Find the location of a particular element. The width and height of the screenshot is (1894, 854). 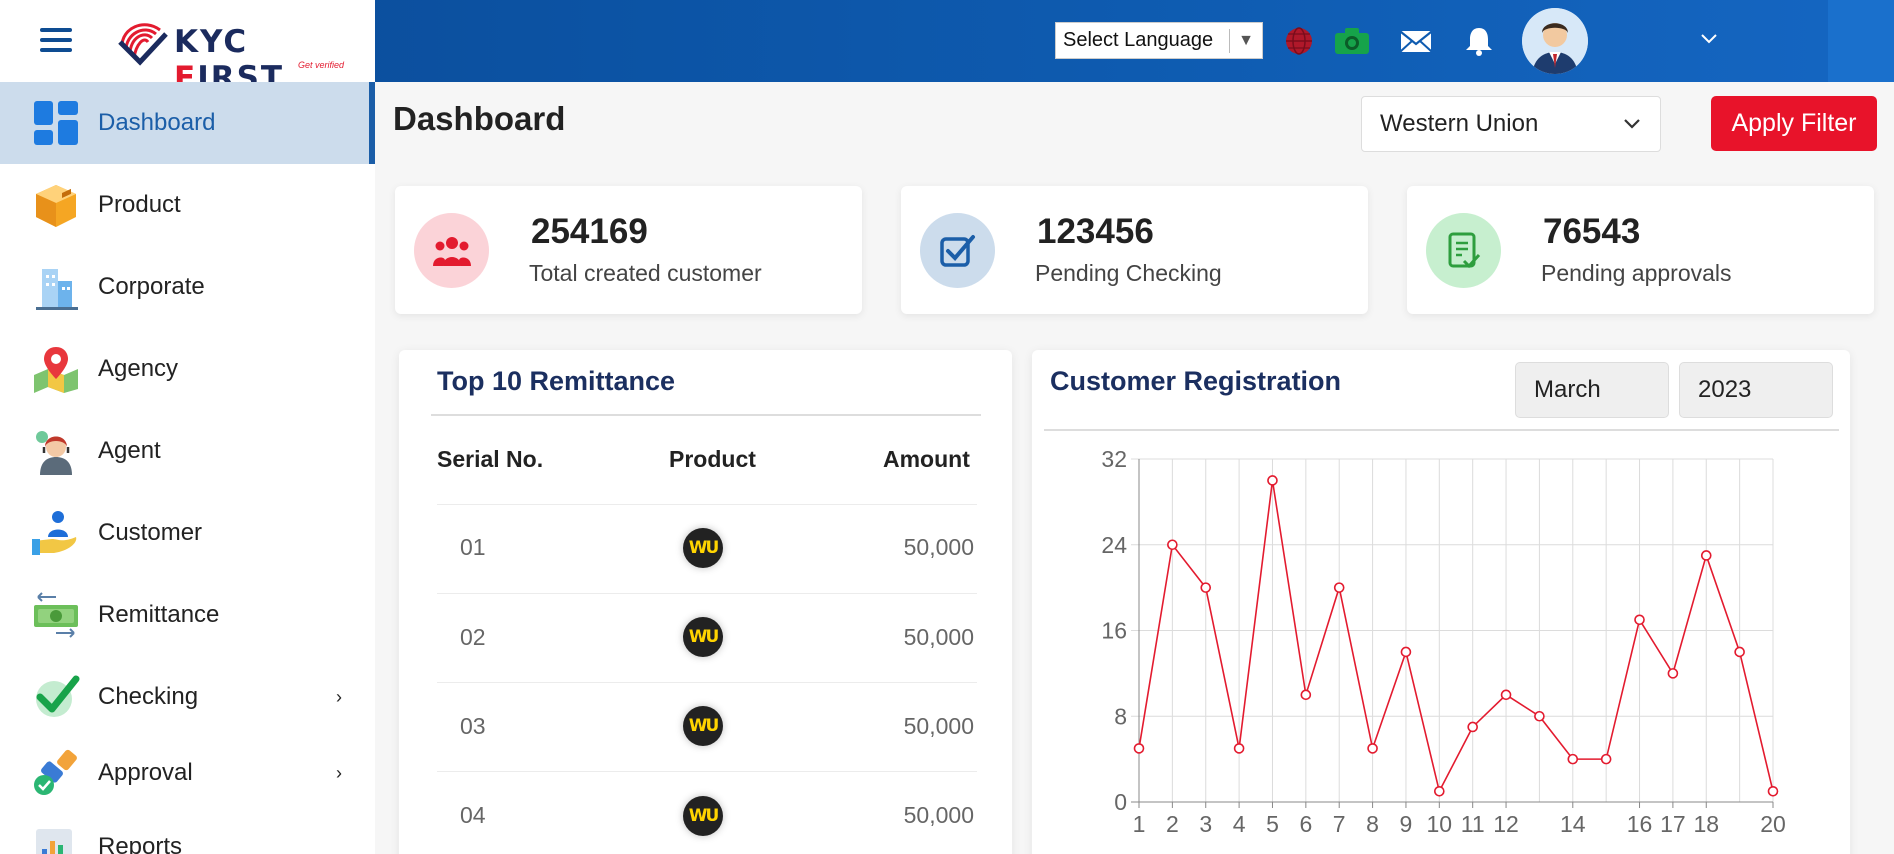

sidebar-item-reports: Reports is located at coordinates (187, 830).